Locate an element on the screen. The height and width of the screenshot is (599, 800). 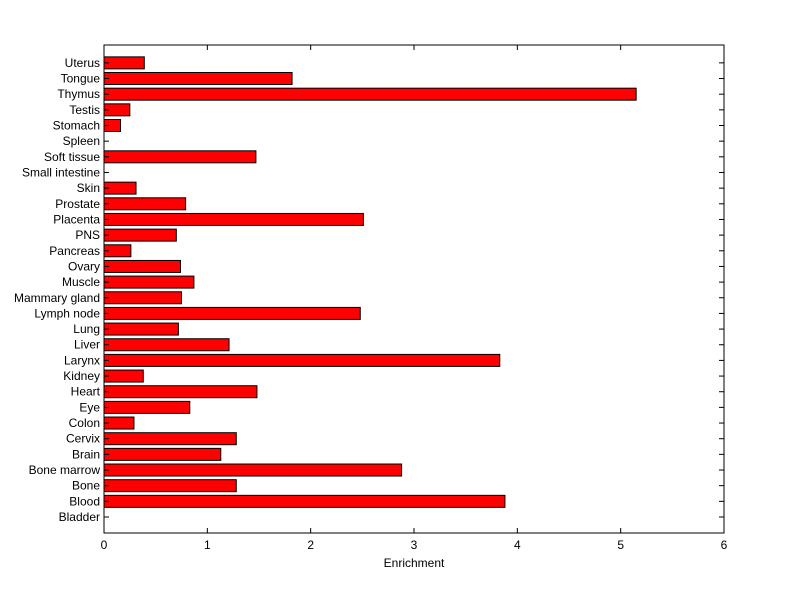
y-tick-label-liver: Liver is located at coordinates (87, 345).